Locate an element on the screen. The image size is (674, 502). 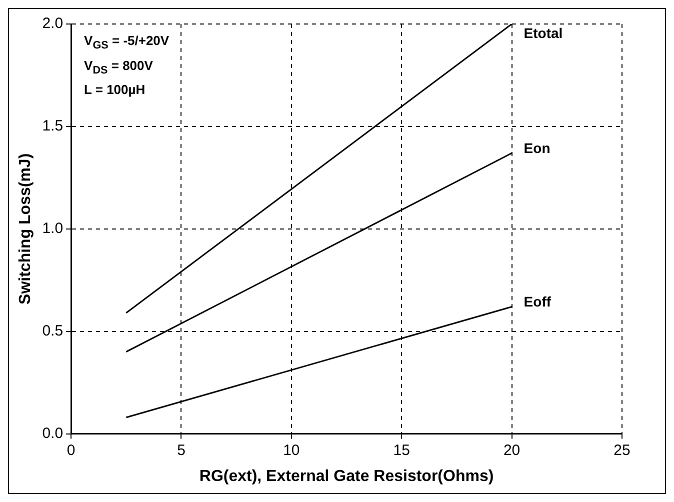
annotation: V$_{GS}$ = -5/+20V is located at coordinates (127, 43).